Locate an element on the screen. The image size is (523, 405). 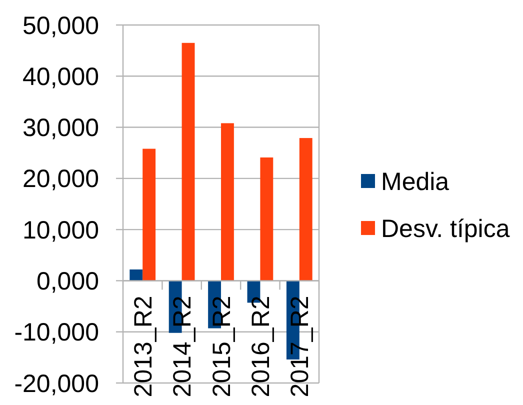
legend-label: Desv. típica is located at coordinates (445, 228).